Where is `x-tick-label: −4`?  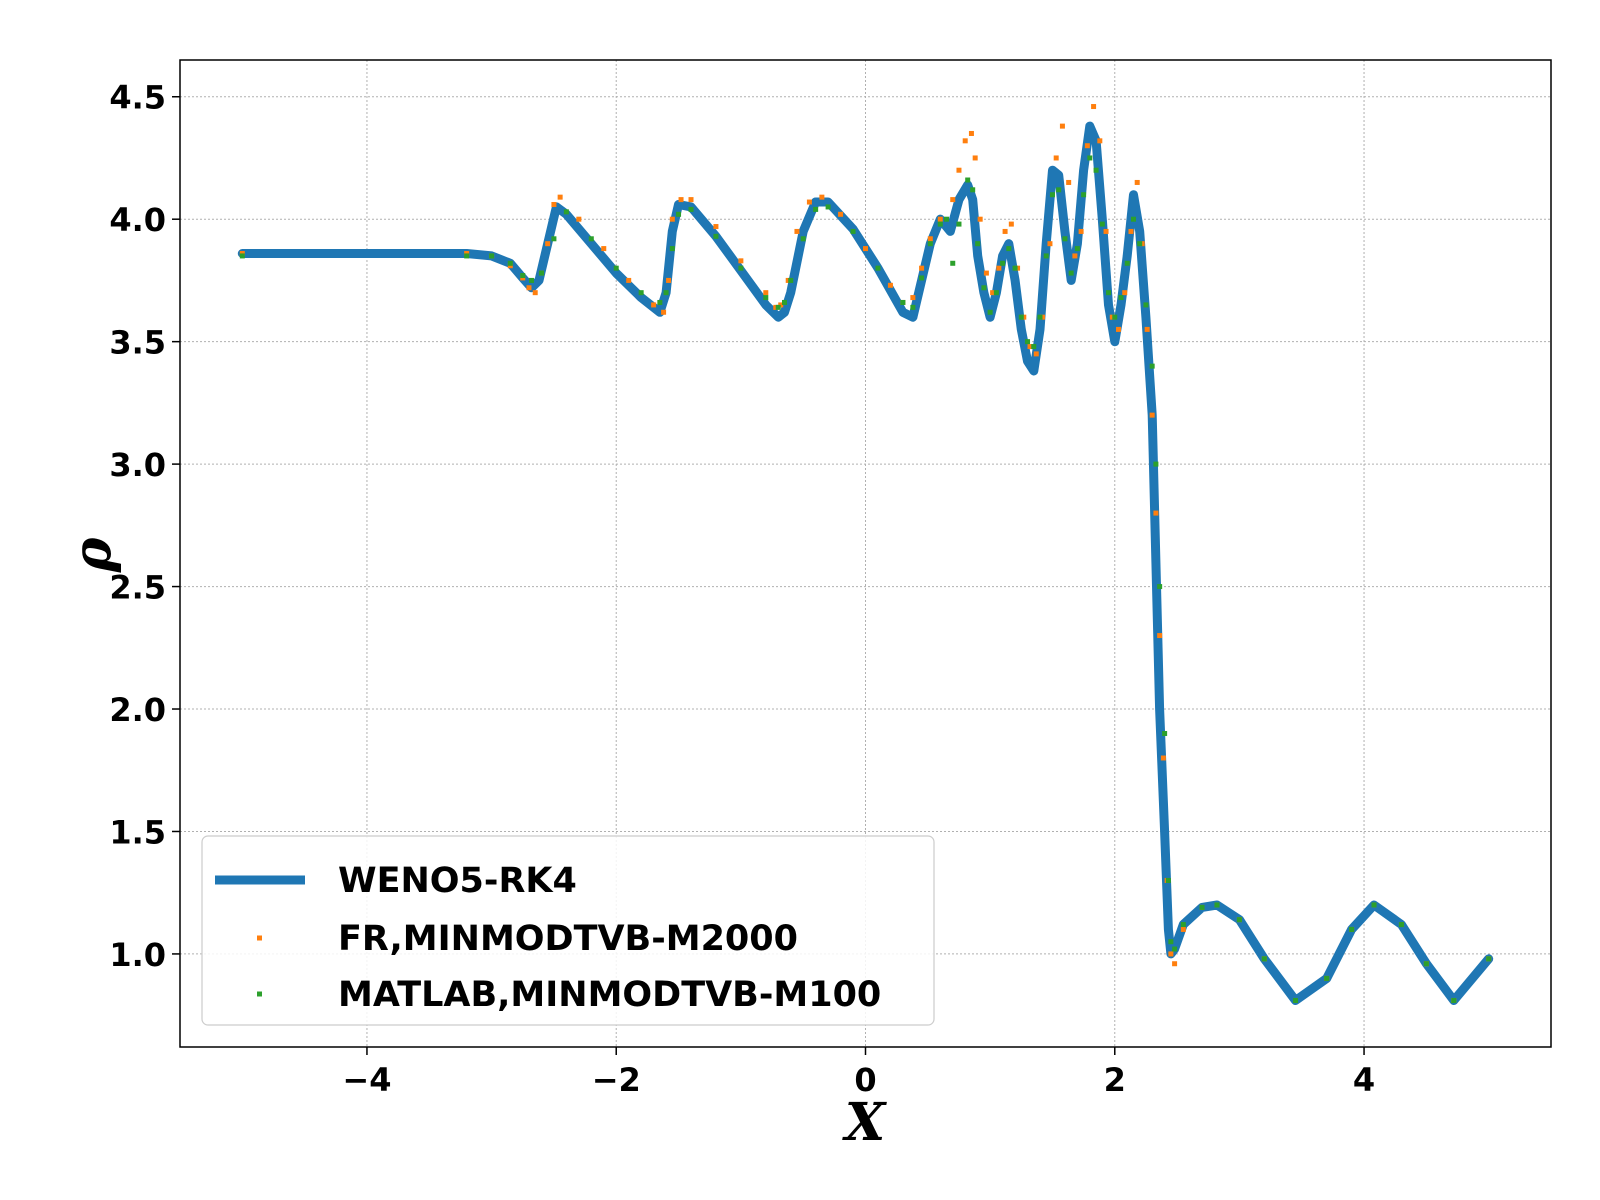
x-tick-label: −4 is located at coordinates (366, 1080).